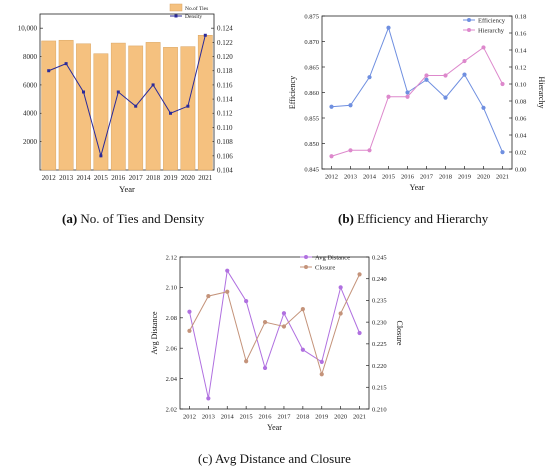 Image resolution: width=550 pixels, height=474 pixels. Describe the element at coordinates (464, 177) in the screenshot. I see `x-tick-label: 2019` at that location.